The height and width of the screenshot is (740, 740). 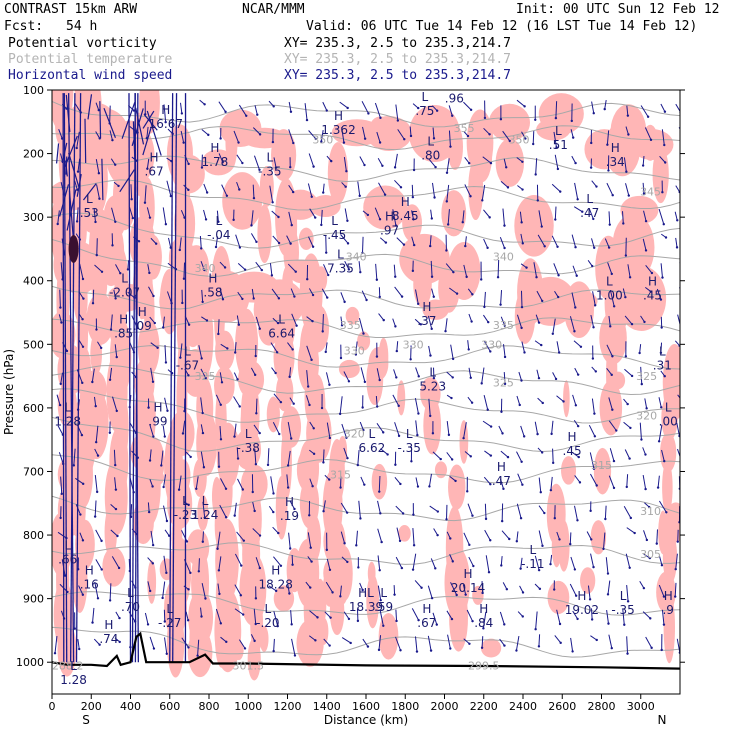 I want to click on x-tick-label: 2400, so click(x=523, y=706).